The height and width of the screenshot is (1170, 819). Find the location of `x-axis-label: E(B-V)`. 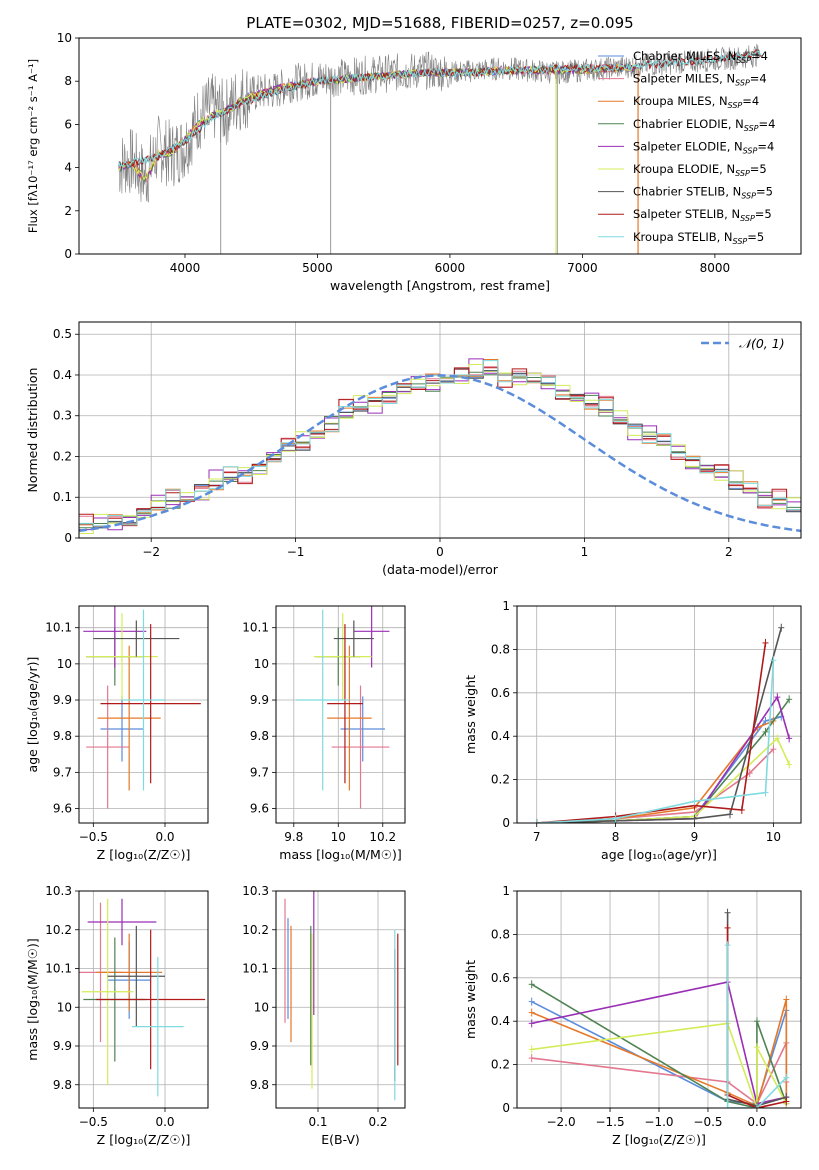

x-axis-label: E(B-V) is located at coordinates (340, 1139).